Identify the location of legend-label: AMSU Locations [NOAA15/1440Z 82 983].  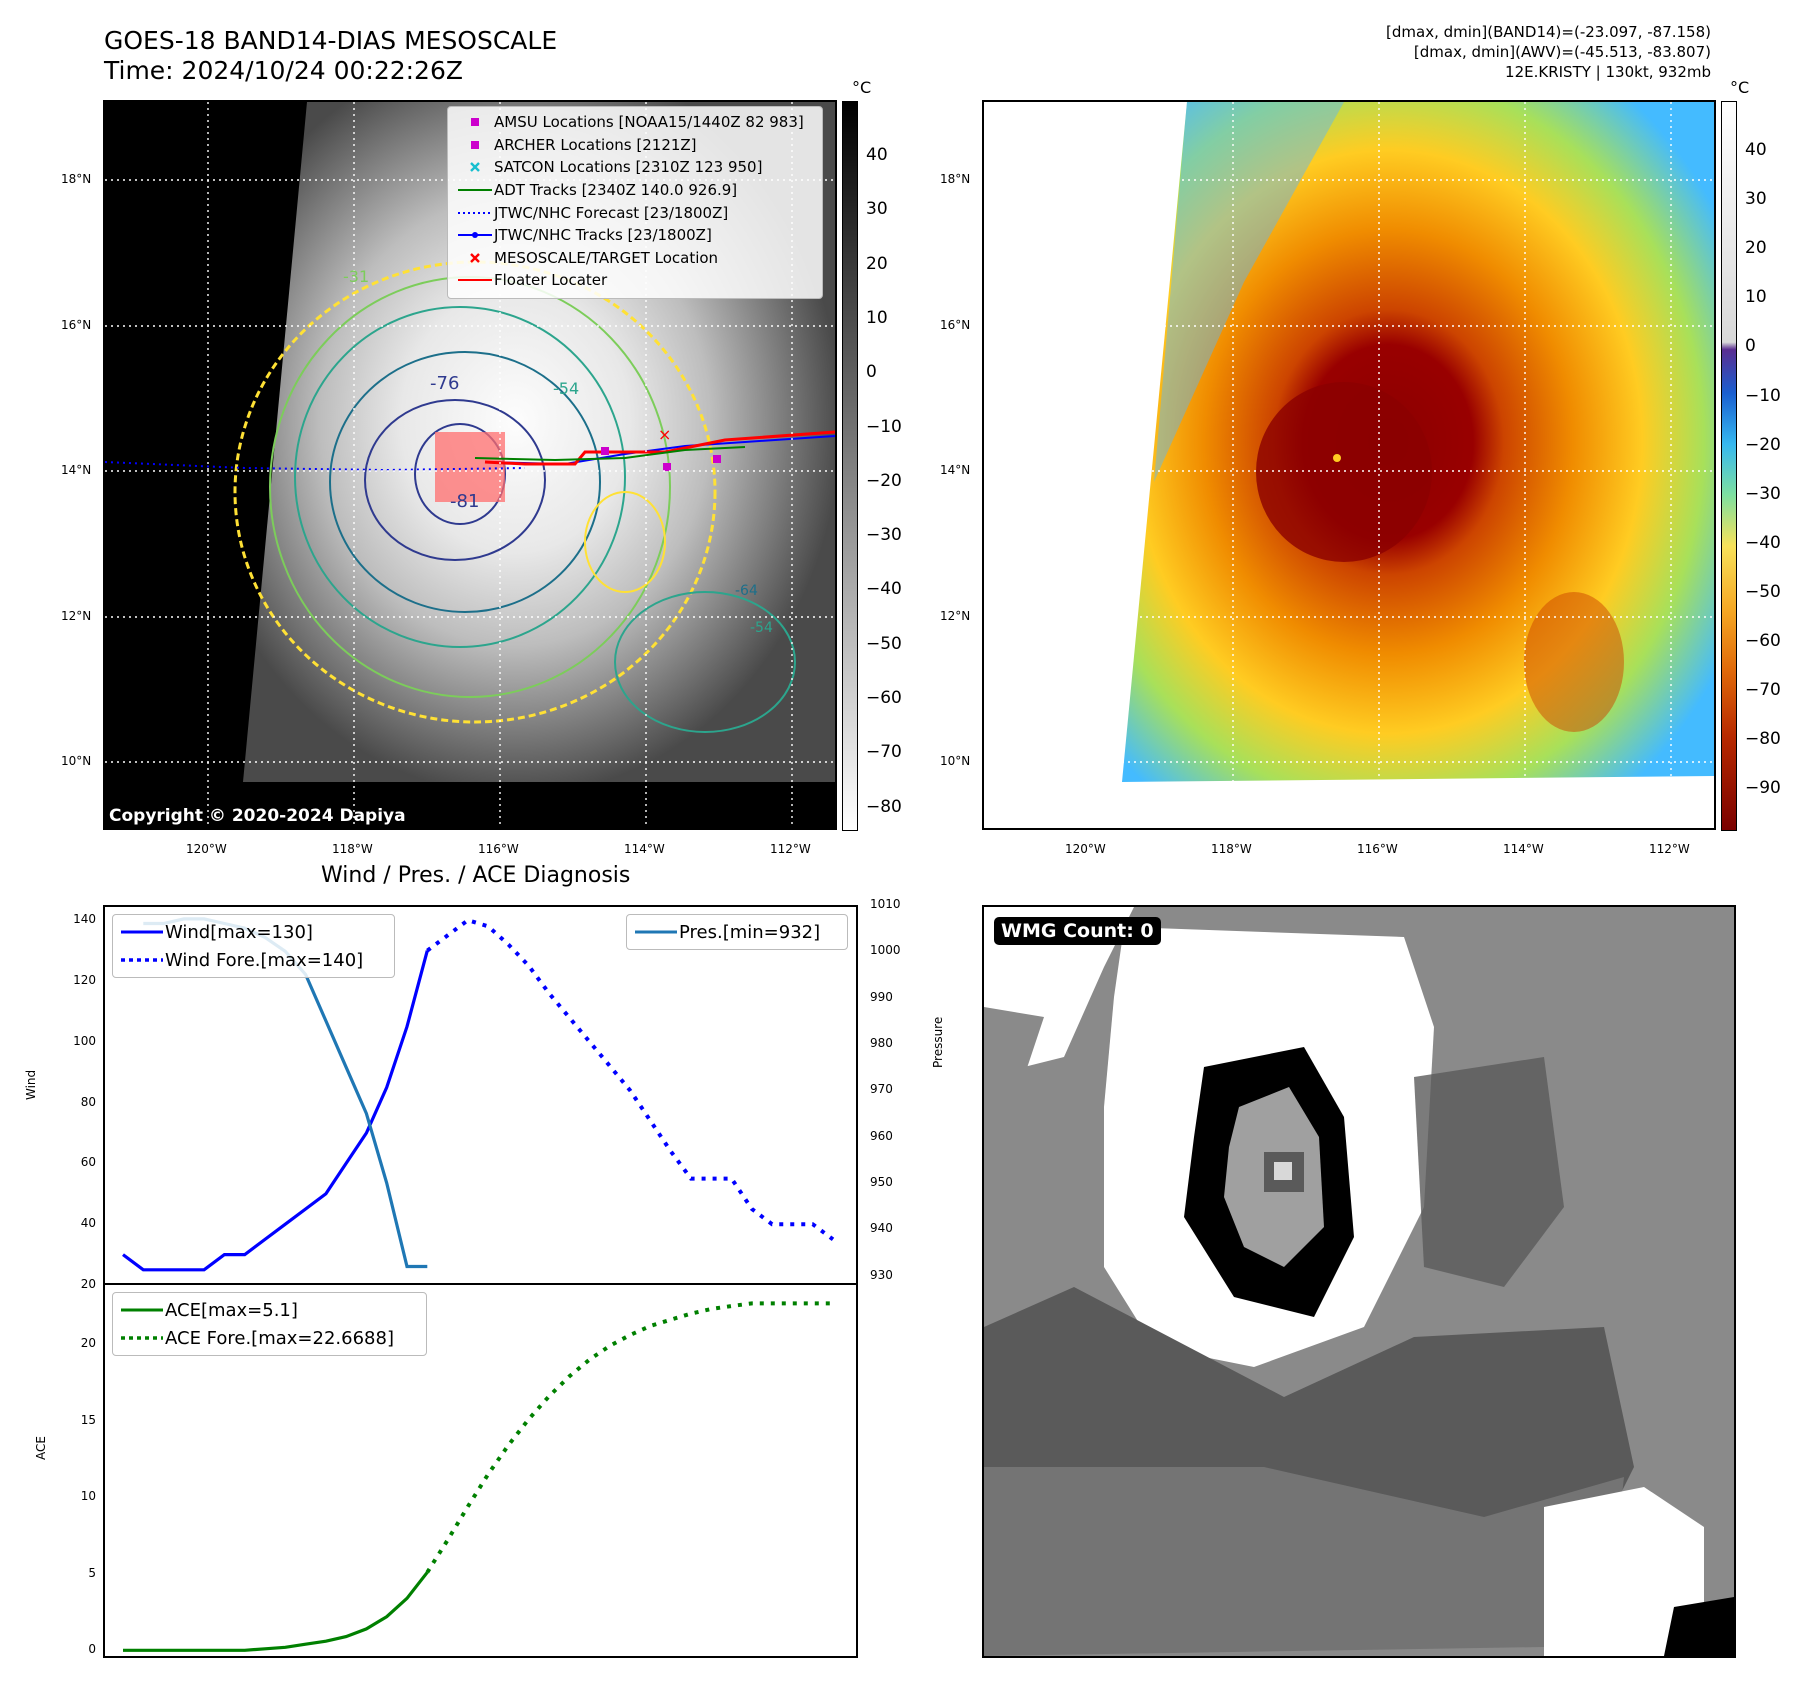
(649, 122).